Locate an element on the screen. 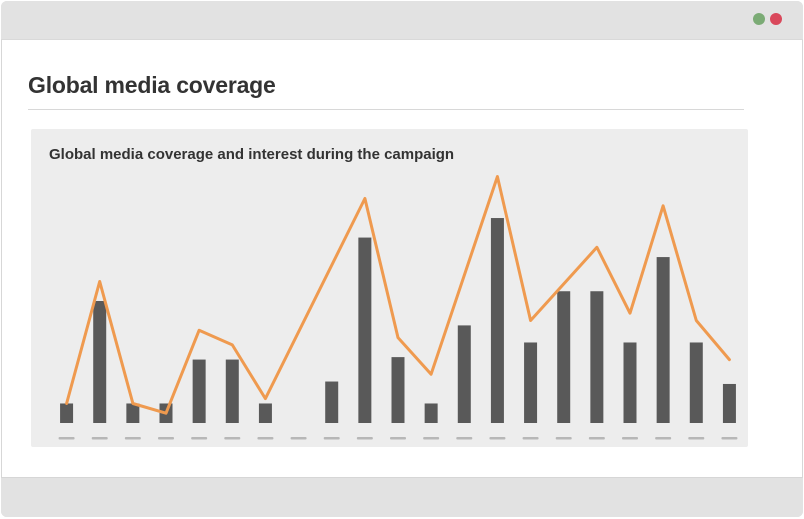  green-dot-icon is located at coordinates (759, 19).